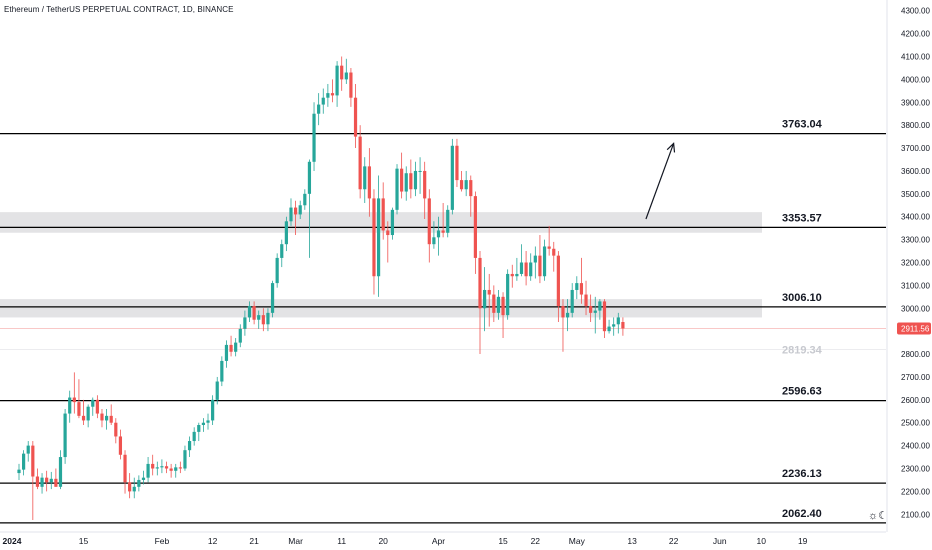 The height and width of the screenshot is (550, 932). What do you see at coordinates (878, 516) in the screenshot?
I see `sun-moon-icon: ☼☾` at bounding box center [878, 516].